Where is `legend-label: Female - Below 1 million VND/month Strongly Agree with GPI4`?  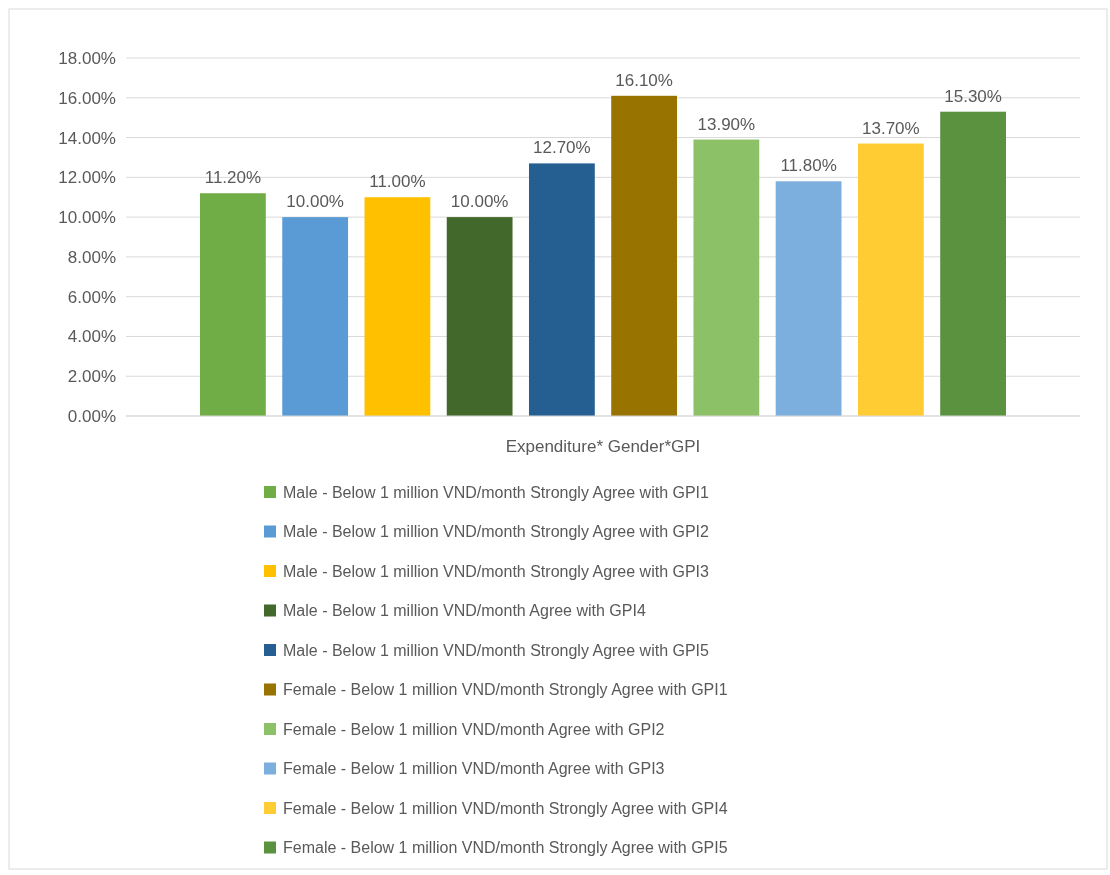
legend-label: Female - Below 1 million VND/month Strongly Agree with GPI4 is located at coordinates (505, 808).